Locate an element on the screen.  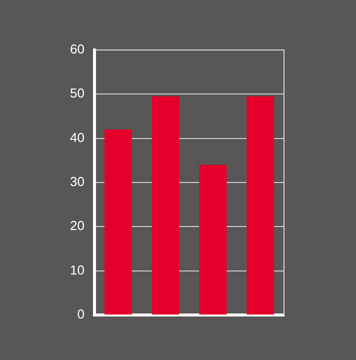
y-tick-label: 0 is located at coordinates (80, 314).